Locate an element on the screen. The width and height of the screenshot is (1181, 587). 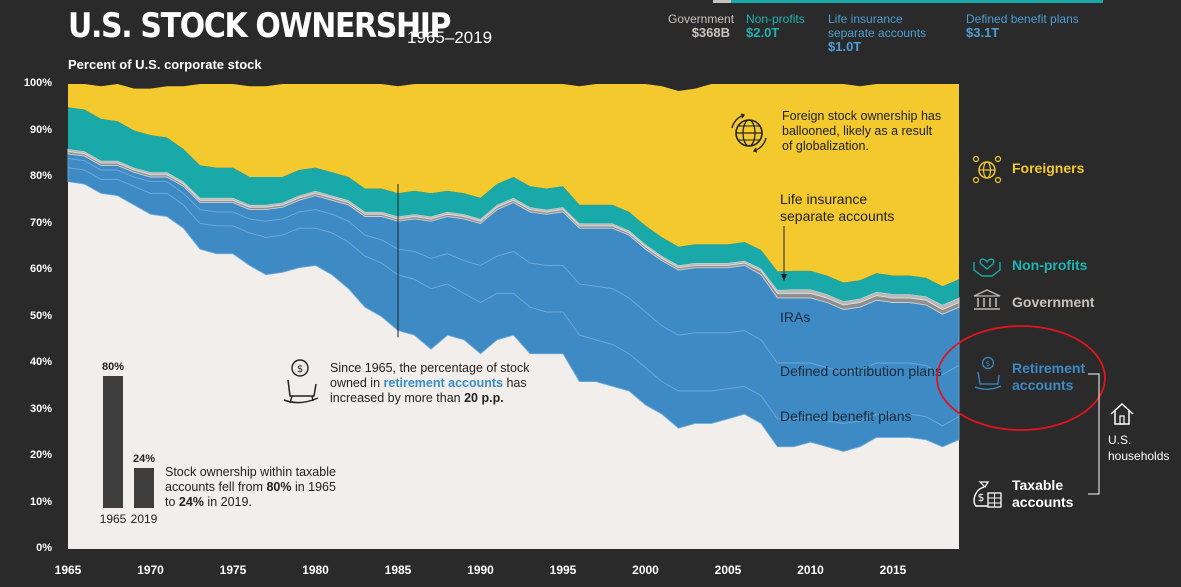
x-tick-label: 1980 is located at coordinates (315, 570).